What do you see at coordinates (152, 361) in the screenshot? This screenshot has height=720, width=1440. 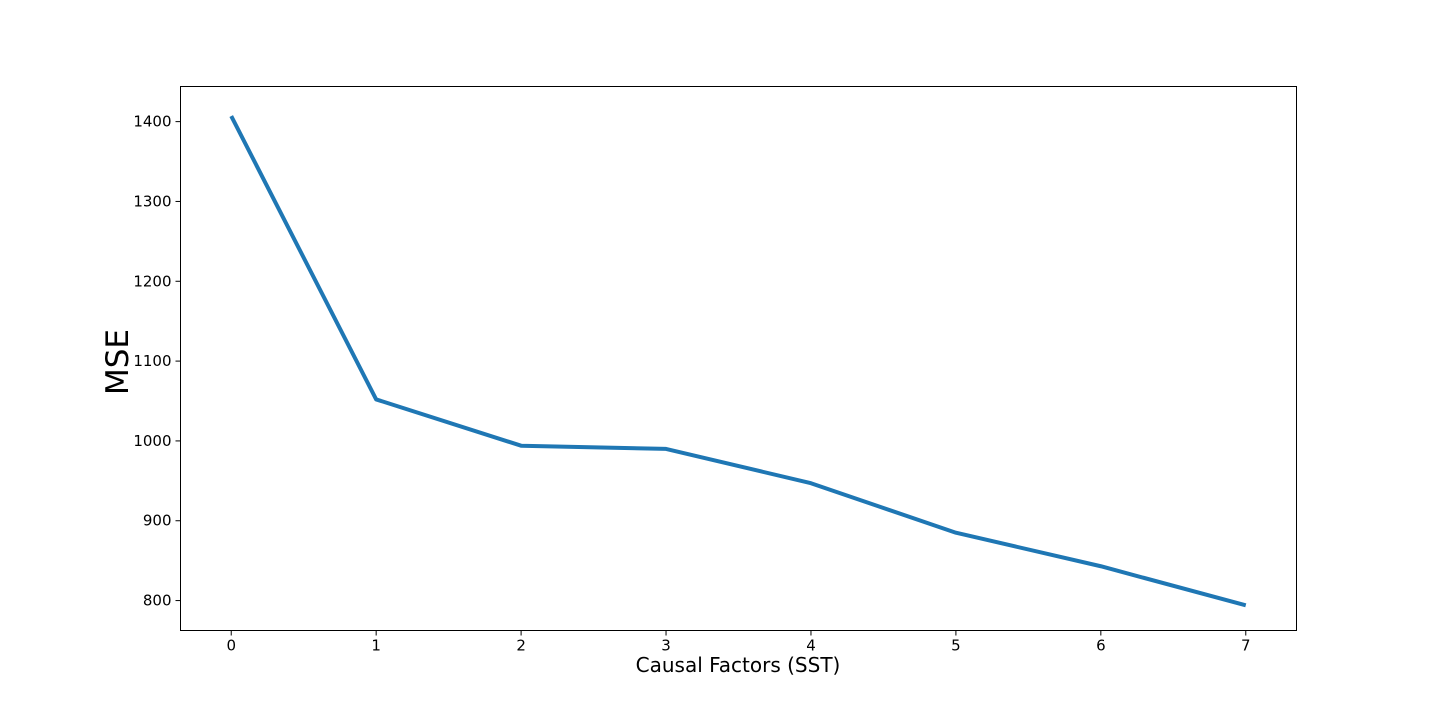 I see `y-tick-label: 1100` at bounding box center [152, 361].